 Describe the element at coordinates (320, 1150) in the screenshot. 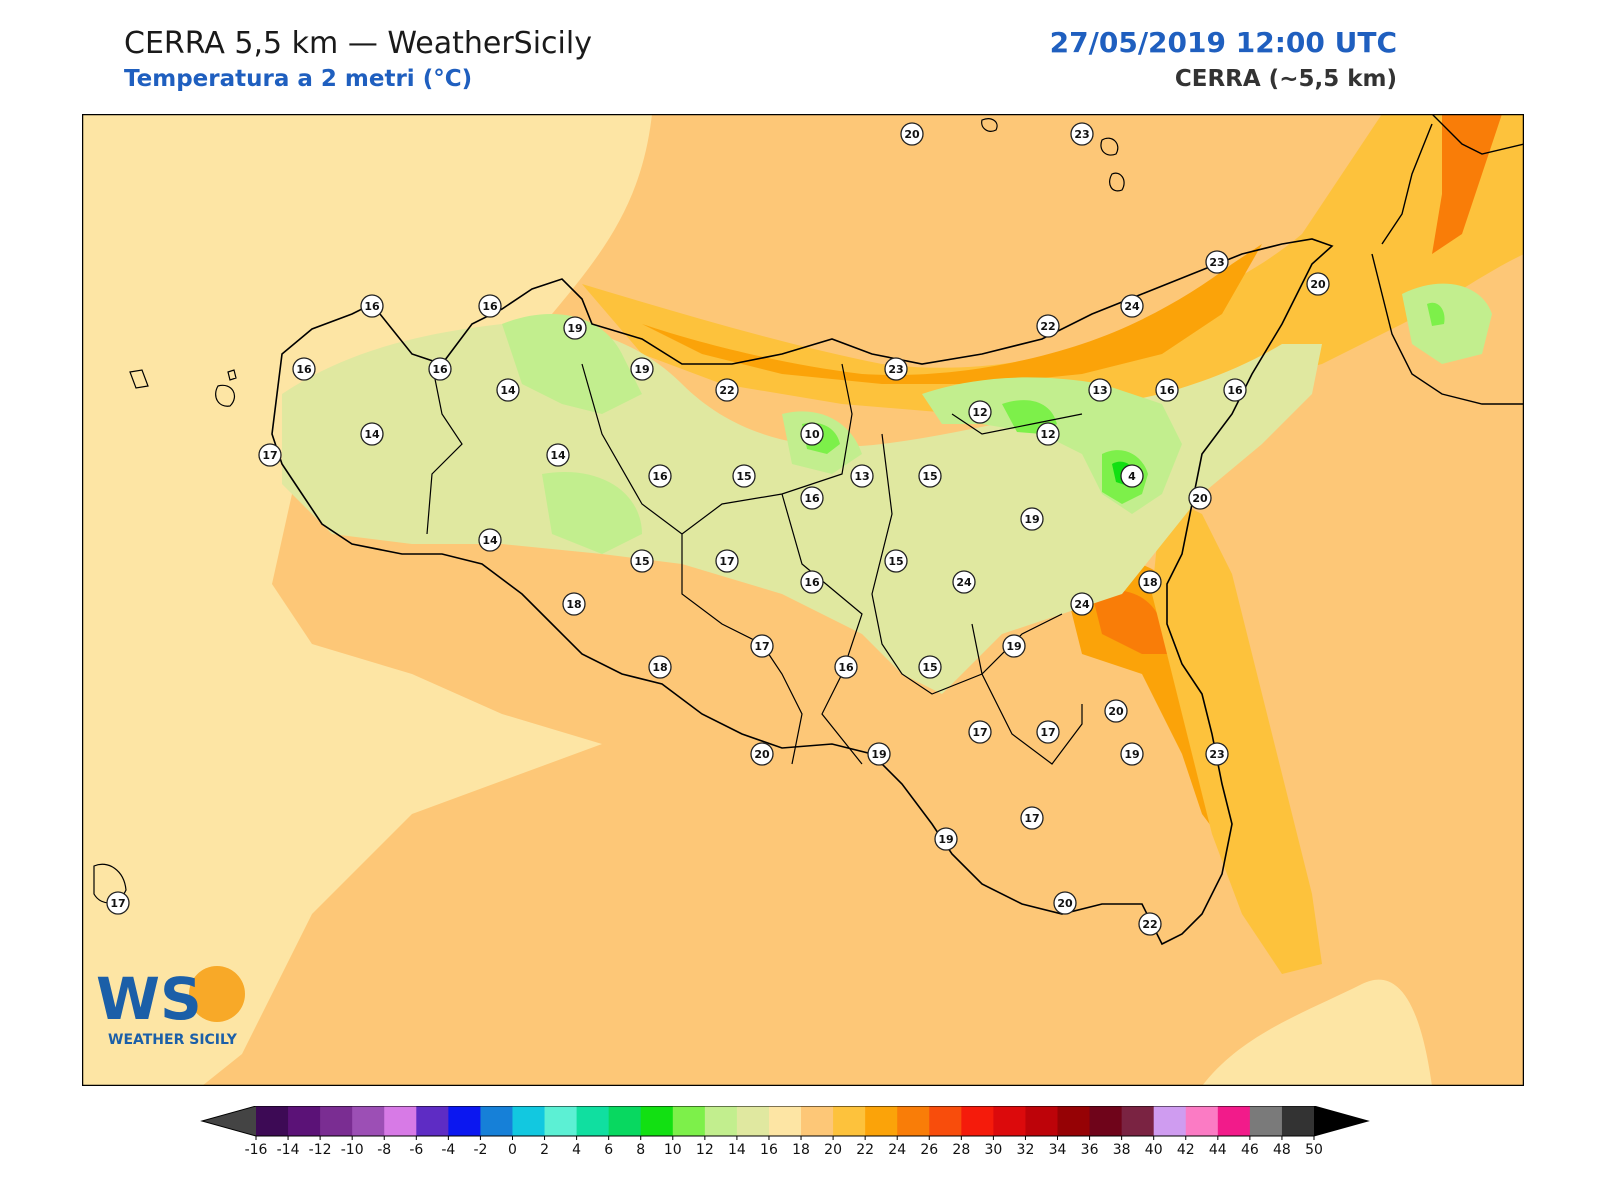

I see `colorbar-tick-label: -12` at that location.